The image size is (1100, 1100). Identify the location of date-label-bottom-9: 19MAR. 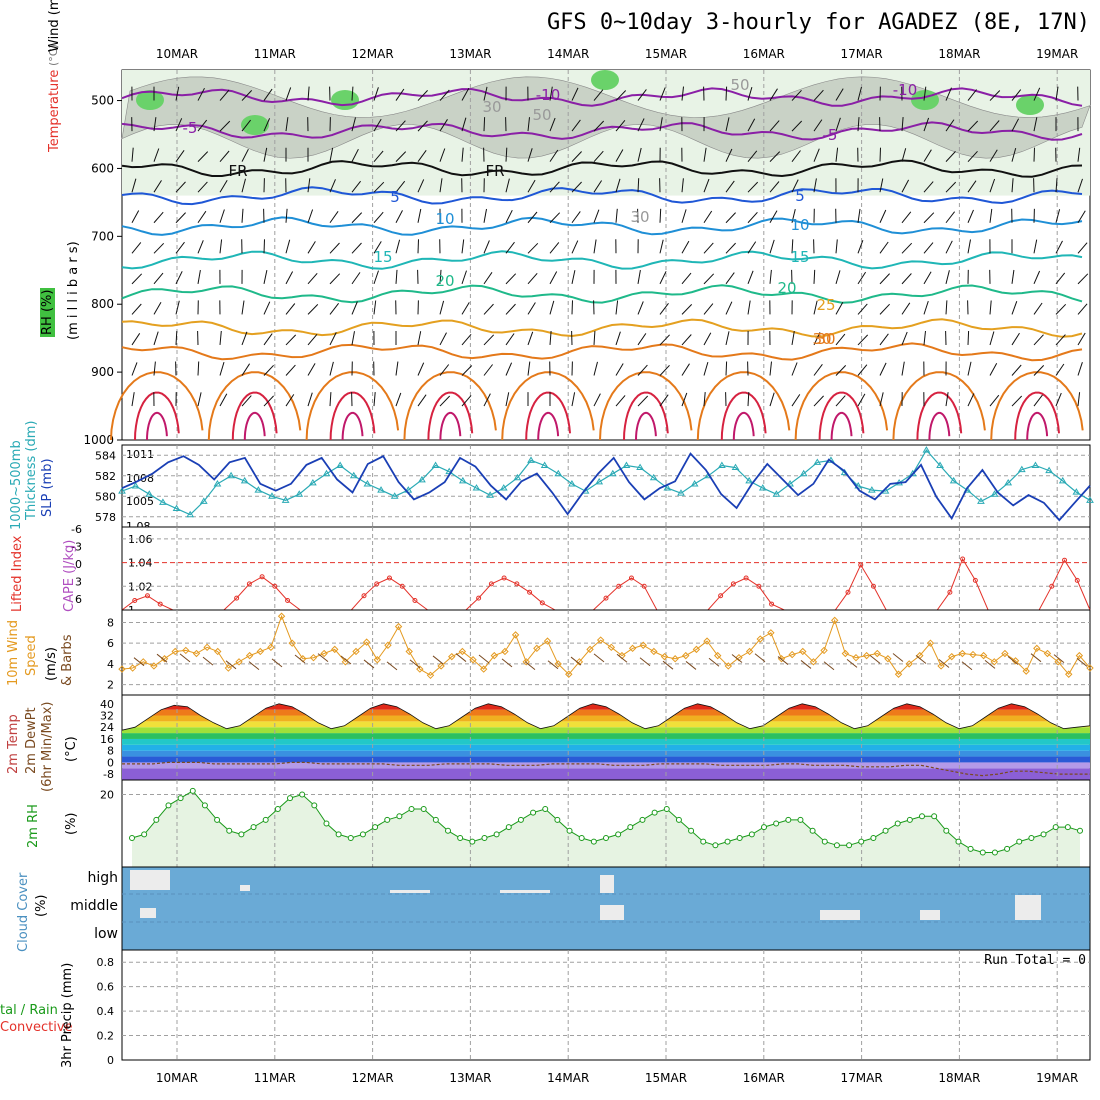
(1057, 1078).